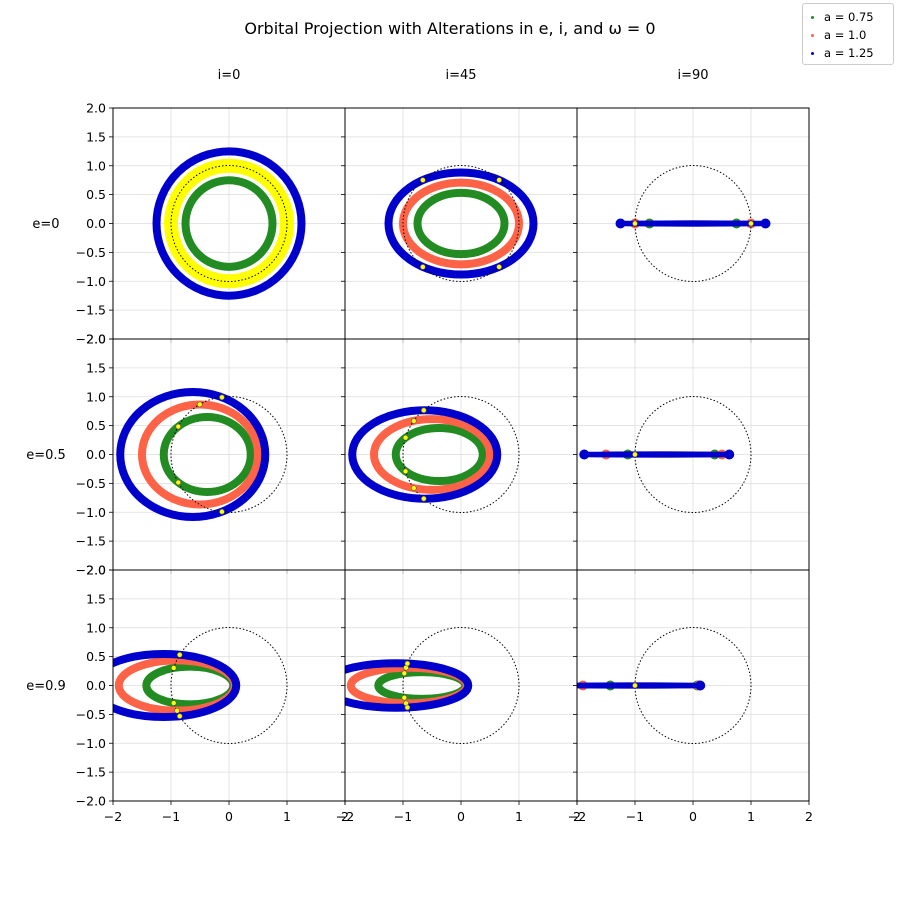 This screenshot has height=900, width=900. Describe the element at coordinates (96, 223) in the screenshot. I see `y-tick-label: 0.0` at that location.